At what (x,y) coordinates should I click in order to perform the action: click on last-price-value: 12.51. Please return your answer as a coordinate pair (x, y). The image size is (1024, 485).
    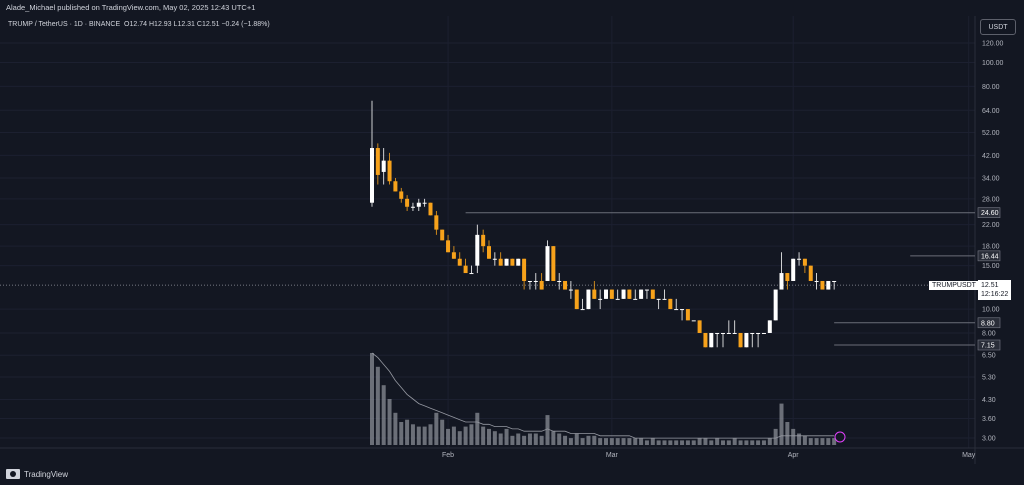
    Looking at the image, I should click on (990, 285).